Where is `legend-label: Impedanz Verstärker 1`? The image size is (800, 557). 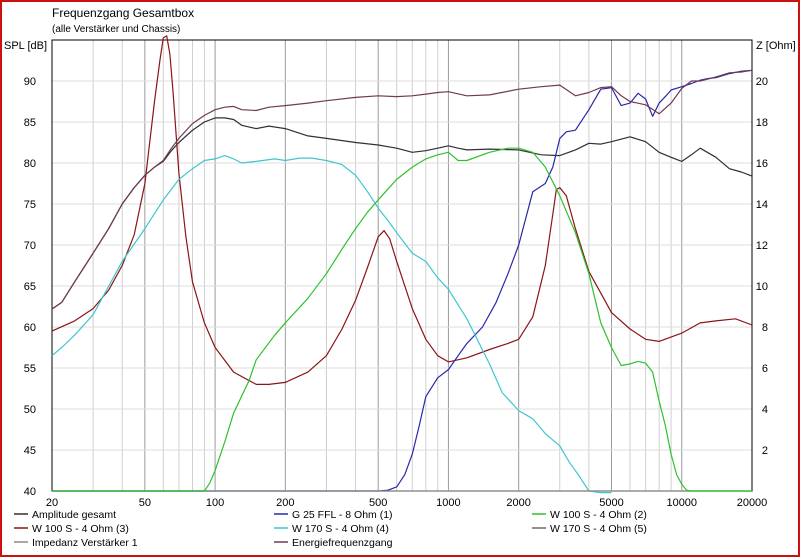 legend-label: Impedanz Verstärker 1 is located at coordinates (85, 543).